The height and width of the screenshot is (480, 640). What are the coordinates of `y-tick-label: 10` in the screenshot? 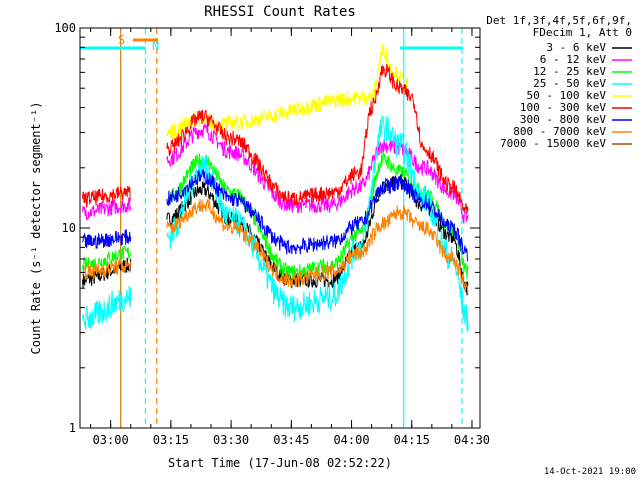 It's located at (69, 228).